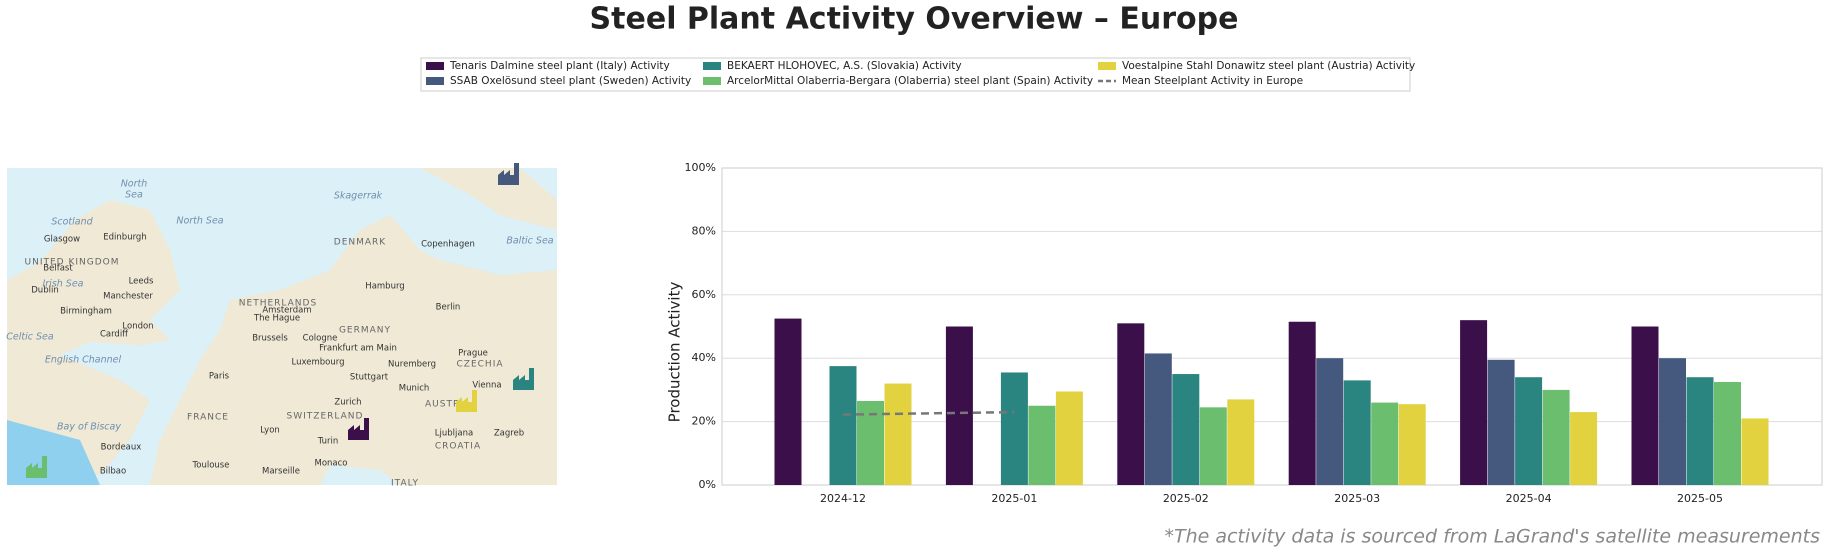  Describe the element at coordinates (369, 378) in the screenshot. I see `map-label: Stuttgart` at that location.